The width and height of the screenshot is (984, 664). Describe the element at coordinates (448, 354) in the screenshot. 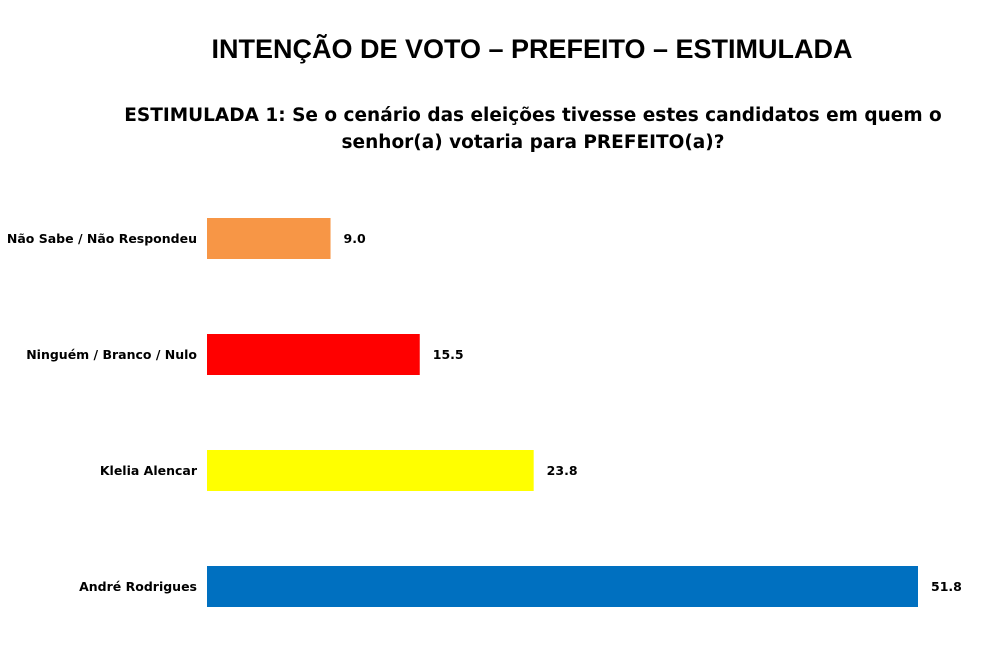

I see `value-label-ninguem-branco-nulo: 15.5` at that location.